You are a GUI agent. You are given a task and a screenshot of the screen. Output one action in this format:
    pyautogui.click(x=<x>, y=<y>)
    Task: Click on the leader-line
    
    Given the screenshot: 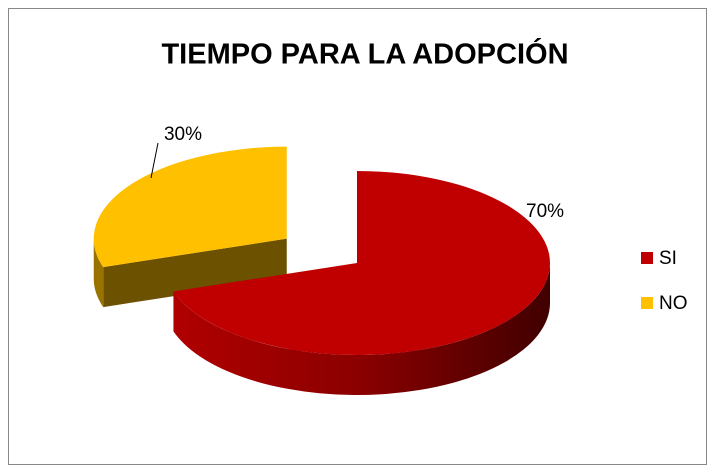 What is the action you would take?
    pyautogui.click(x=154, y=160)
    